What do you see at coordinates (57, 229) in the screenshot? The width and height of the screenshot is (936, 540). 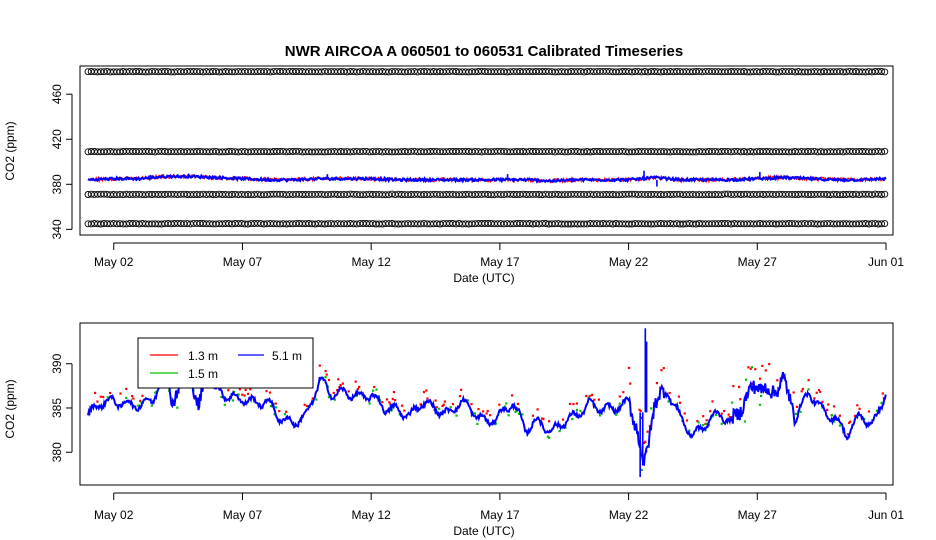 I see `top-y-tick-label: 340` at bounding box center [57, 229].